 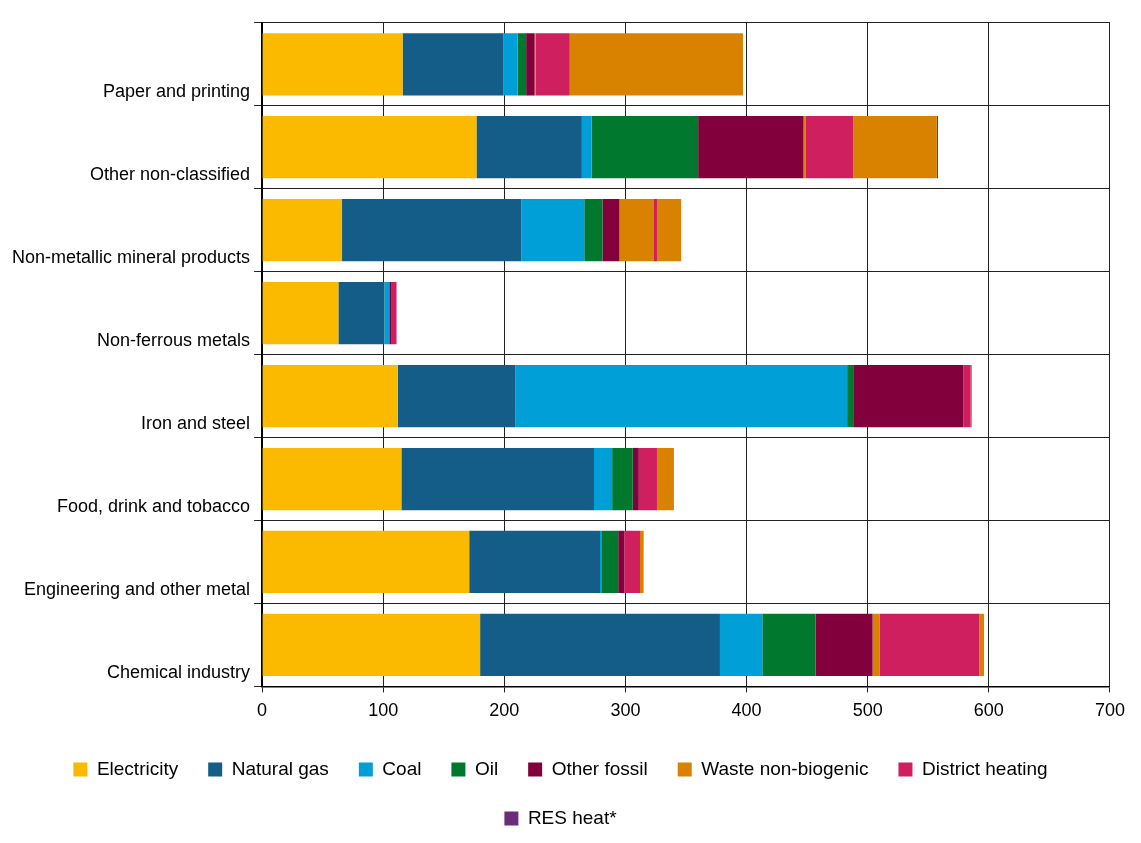 What do you see at coordinates (572, 817) in the screenshot?
I see `legend-label: RES heat*` at bounding box center [572, 817].